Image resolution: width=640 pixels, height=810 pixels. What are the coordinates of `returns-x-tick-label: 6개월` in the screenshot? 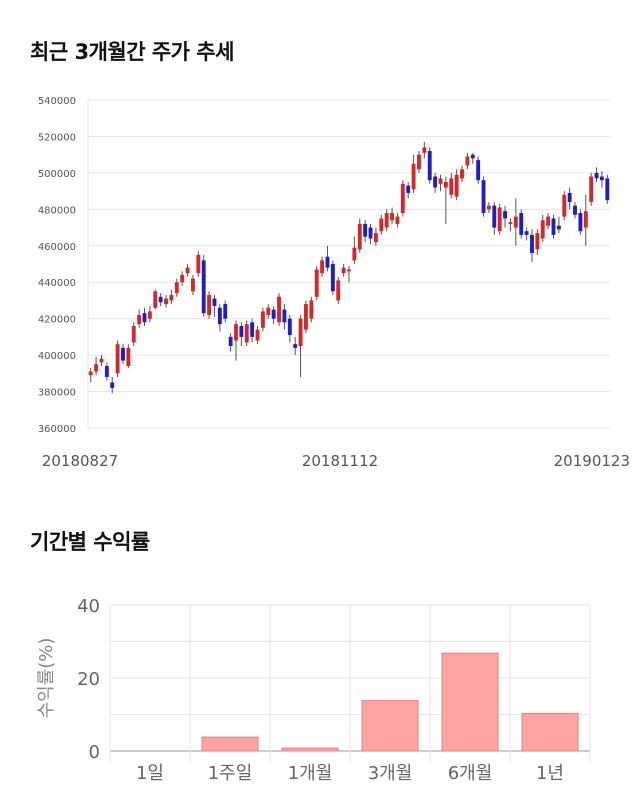 It's located at (470, 773).